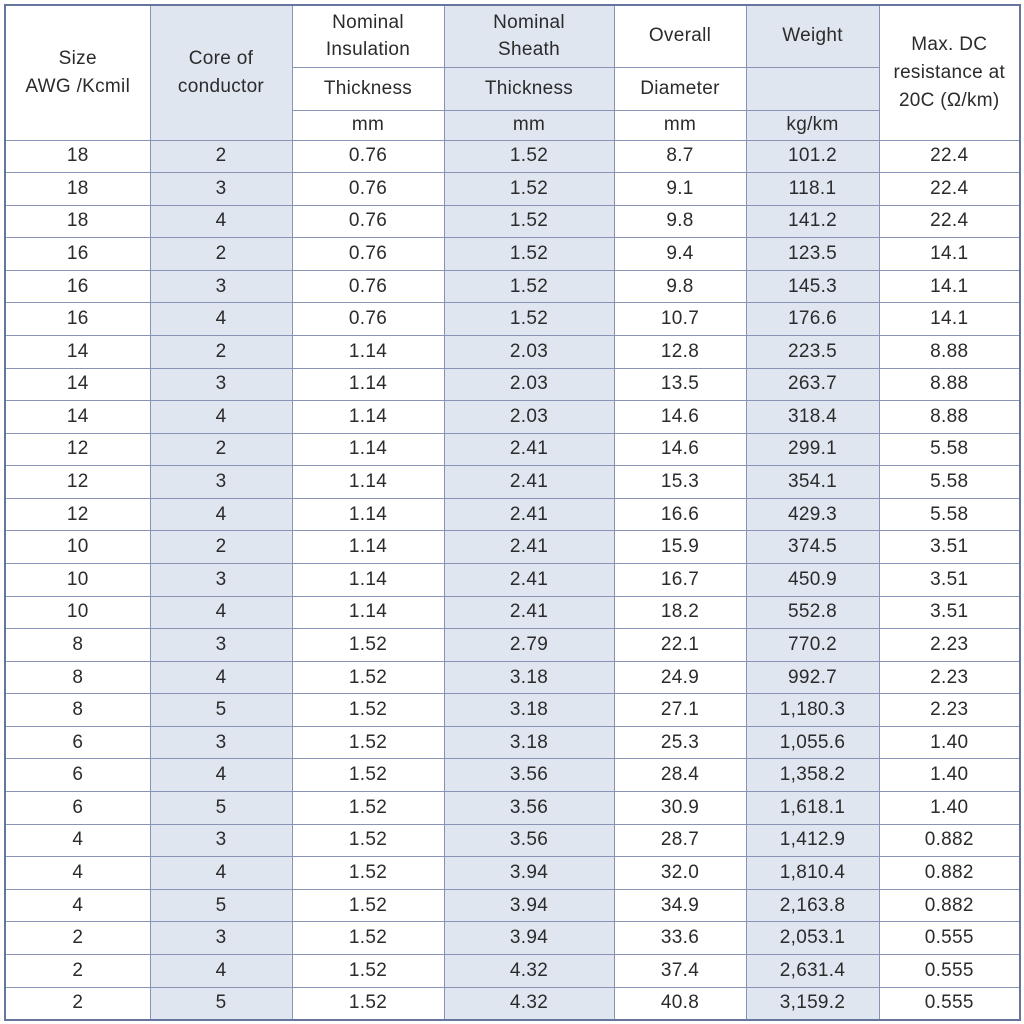 Image resolution: width=1024 pixels, height=1024 pixels. Describe the element at coordinates (680, 286) in the screenshot. I see `cell-overall-diameter: 9.8` at that location.